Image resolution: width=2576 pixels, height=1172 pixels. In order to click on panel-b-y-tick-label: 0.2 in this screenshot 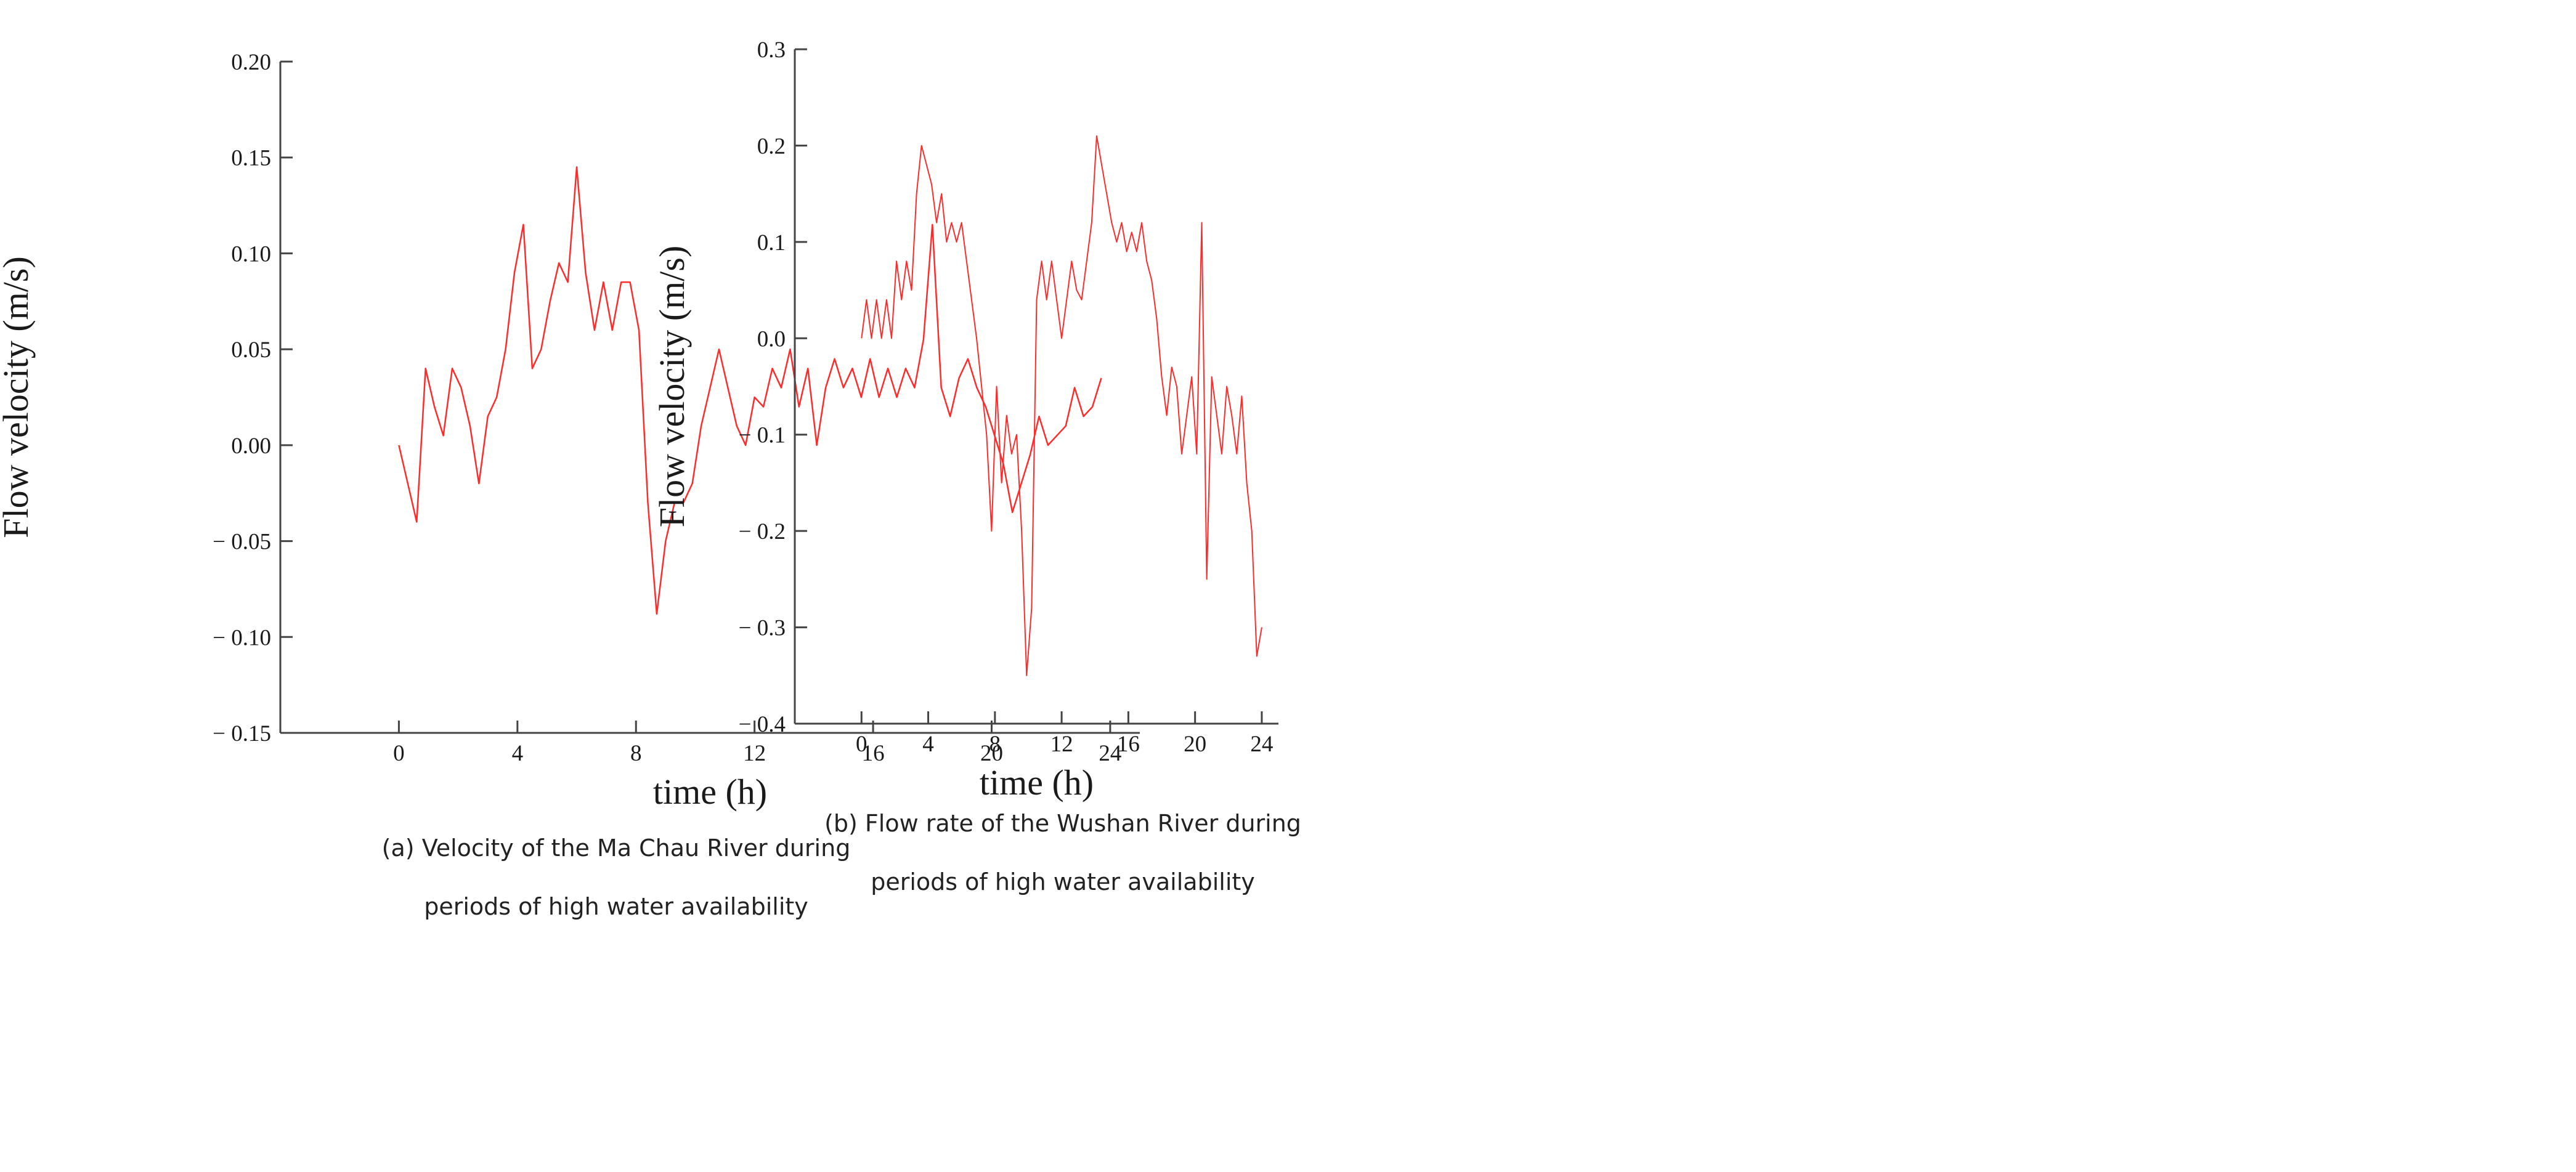, I will do `click(771, 146)`.